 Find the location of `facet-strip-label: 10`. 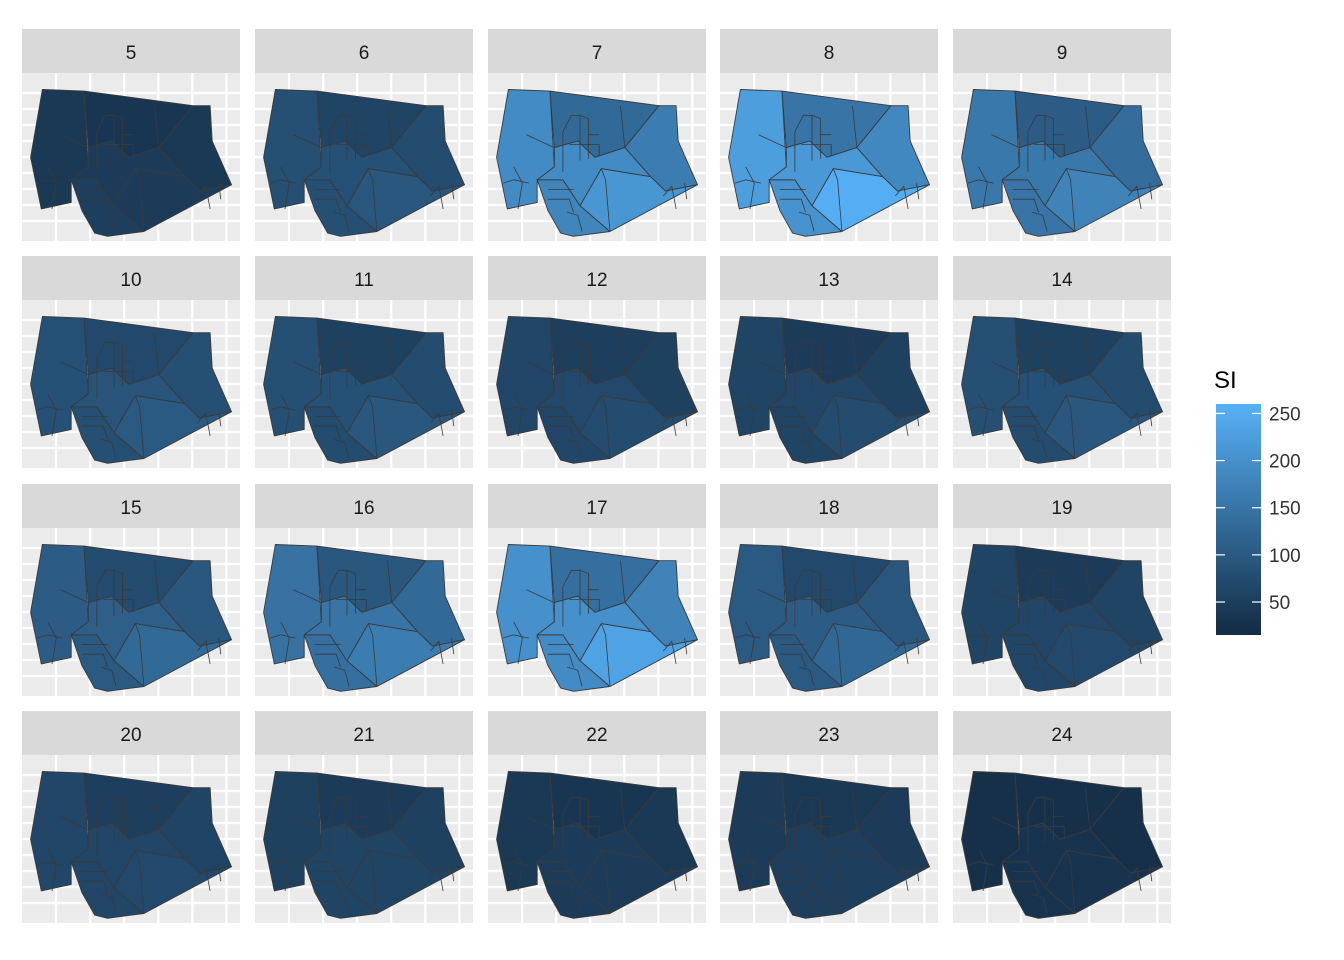

facet-strip-label: 10 is located at coordinates (130, 280).